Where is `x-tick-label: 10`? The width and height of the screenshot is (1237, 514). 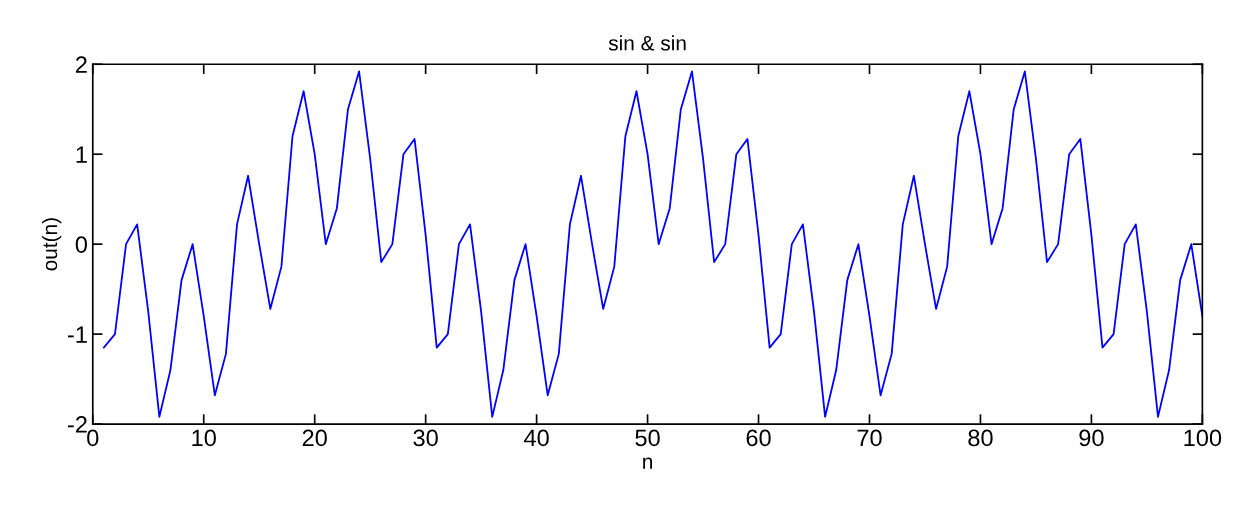
x-tick-label: 10 is located at coordinates (204, 438).